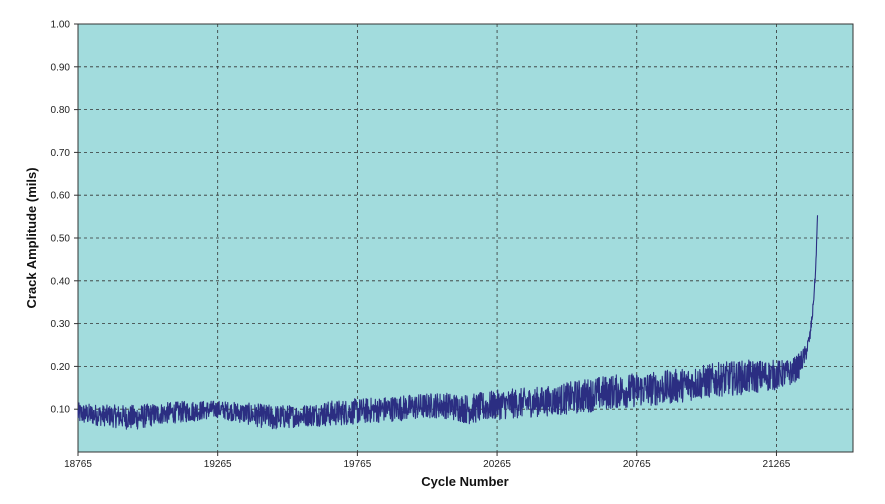 Image resolution: width=885 pixels, height=504 pixels. Describe the element at coordinates (61, 153) in the screenshot. I see `y-tick-label: 0.70` at that location.